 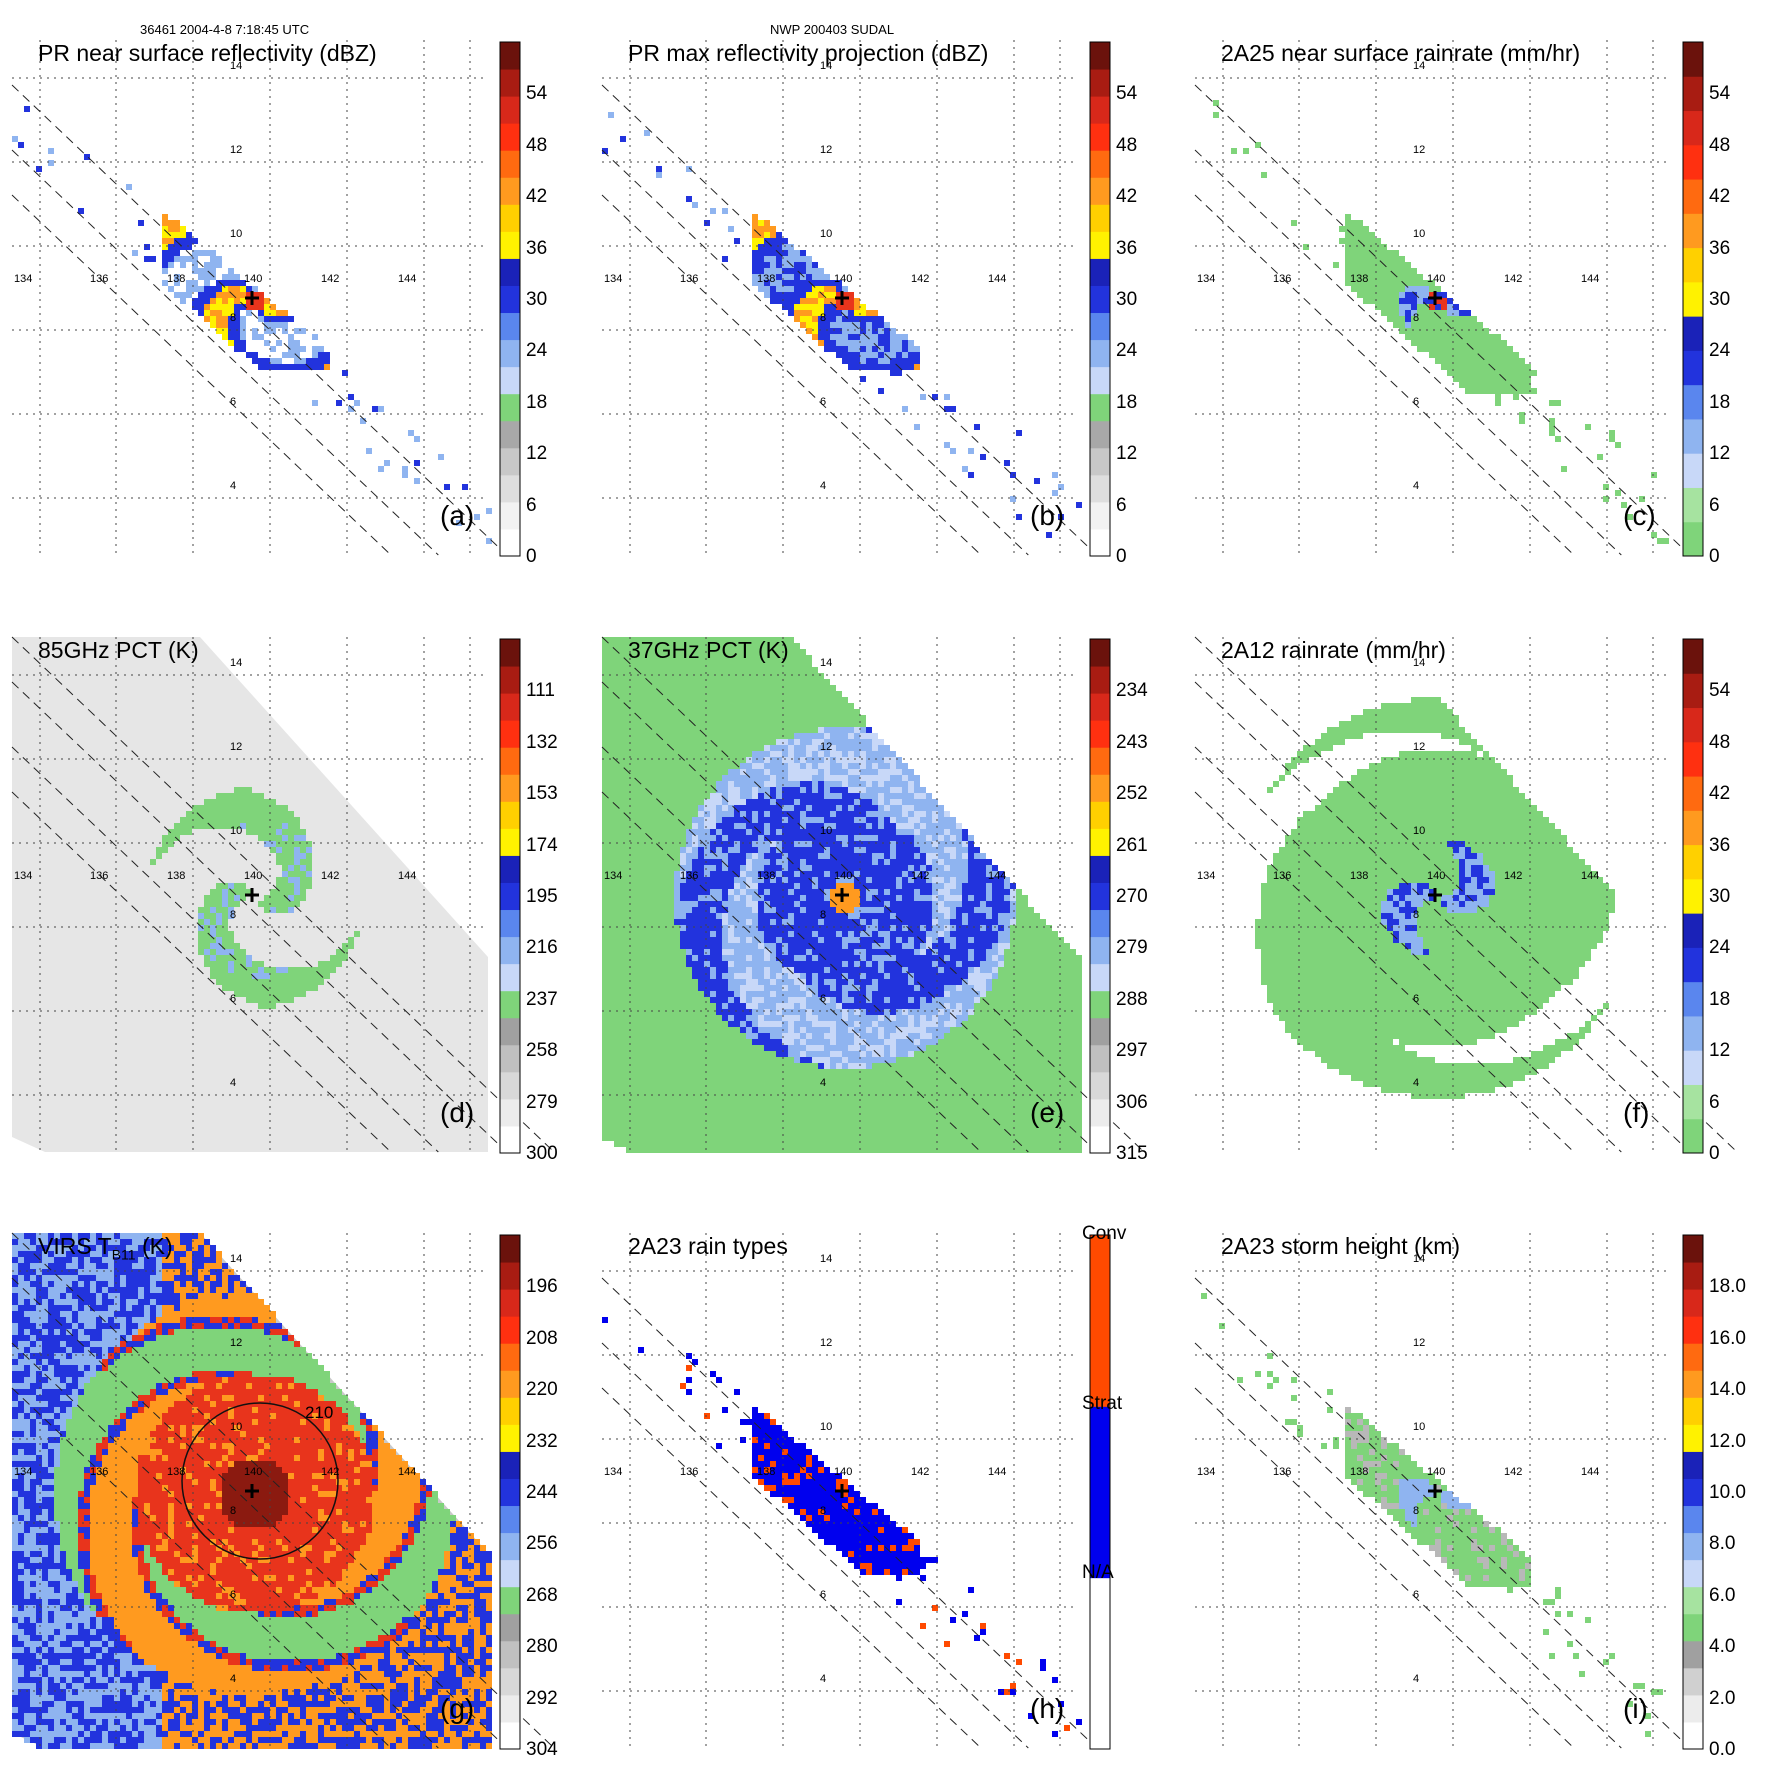 I want to click on panel-letter: (d), so click(x=457, y=1112).